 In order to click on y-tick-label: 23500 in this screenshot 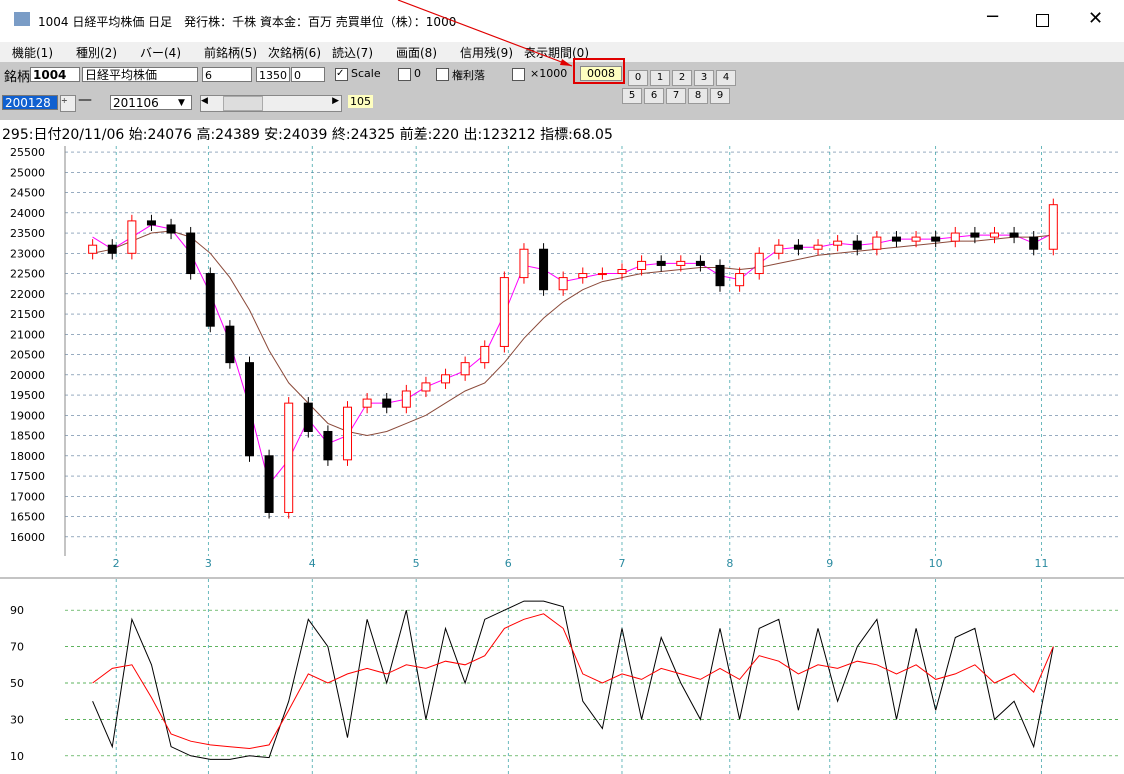, I will do `click(27, 233)`.